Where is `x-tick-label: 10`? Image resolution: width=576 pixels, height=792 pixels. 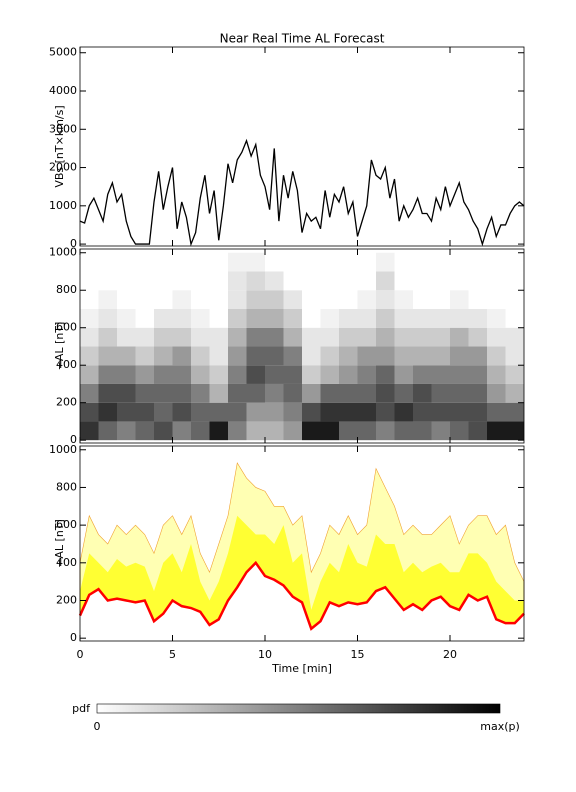
x-tick-label: 10 is located at coordinates (265, 654).